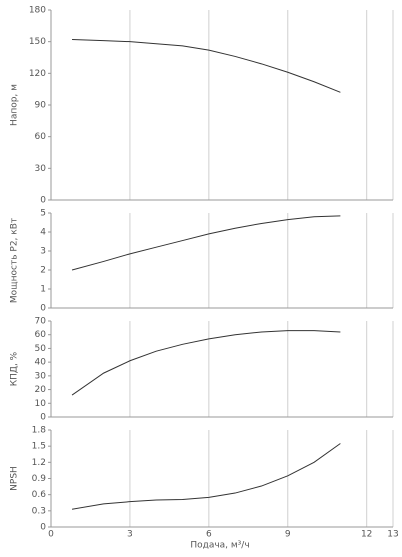  I want to click on y-tick-label: 0.9, so click(39, 479).